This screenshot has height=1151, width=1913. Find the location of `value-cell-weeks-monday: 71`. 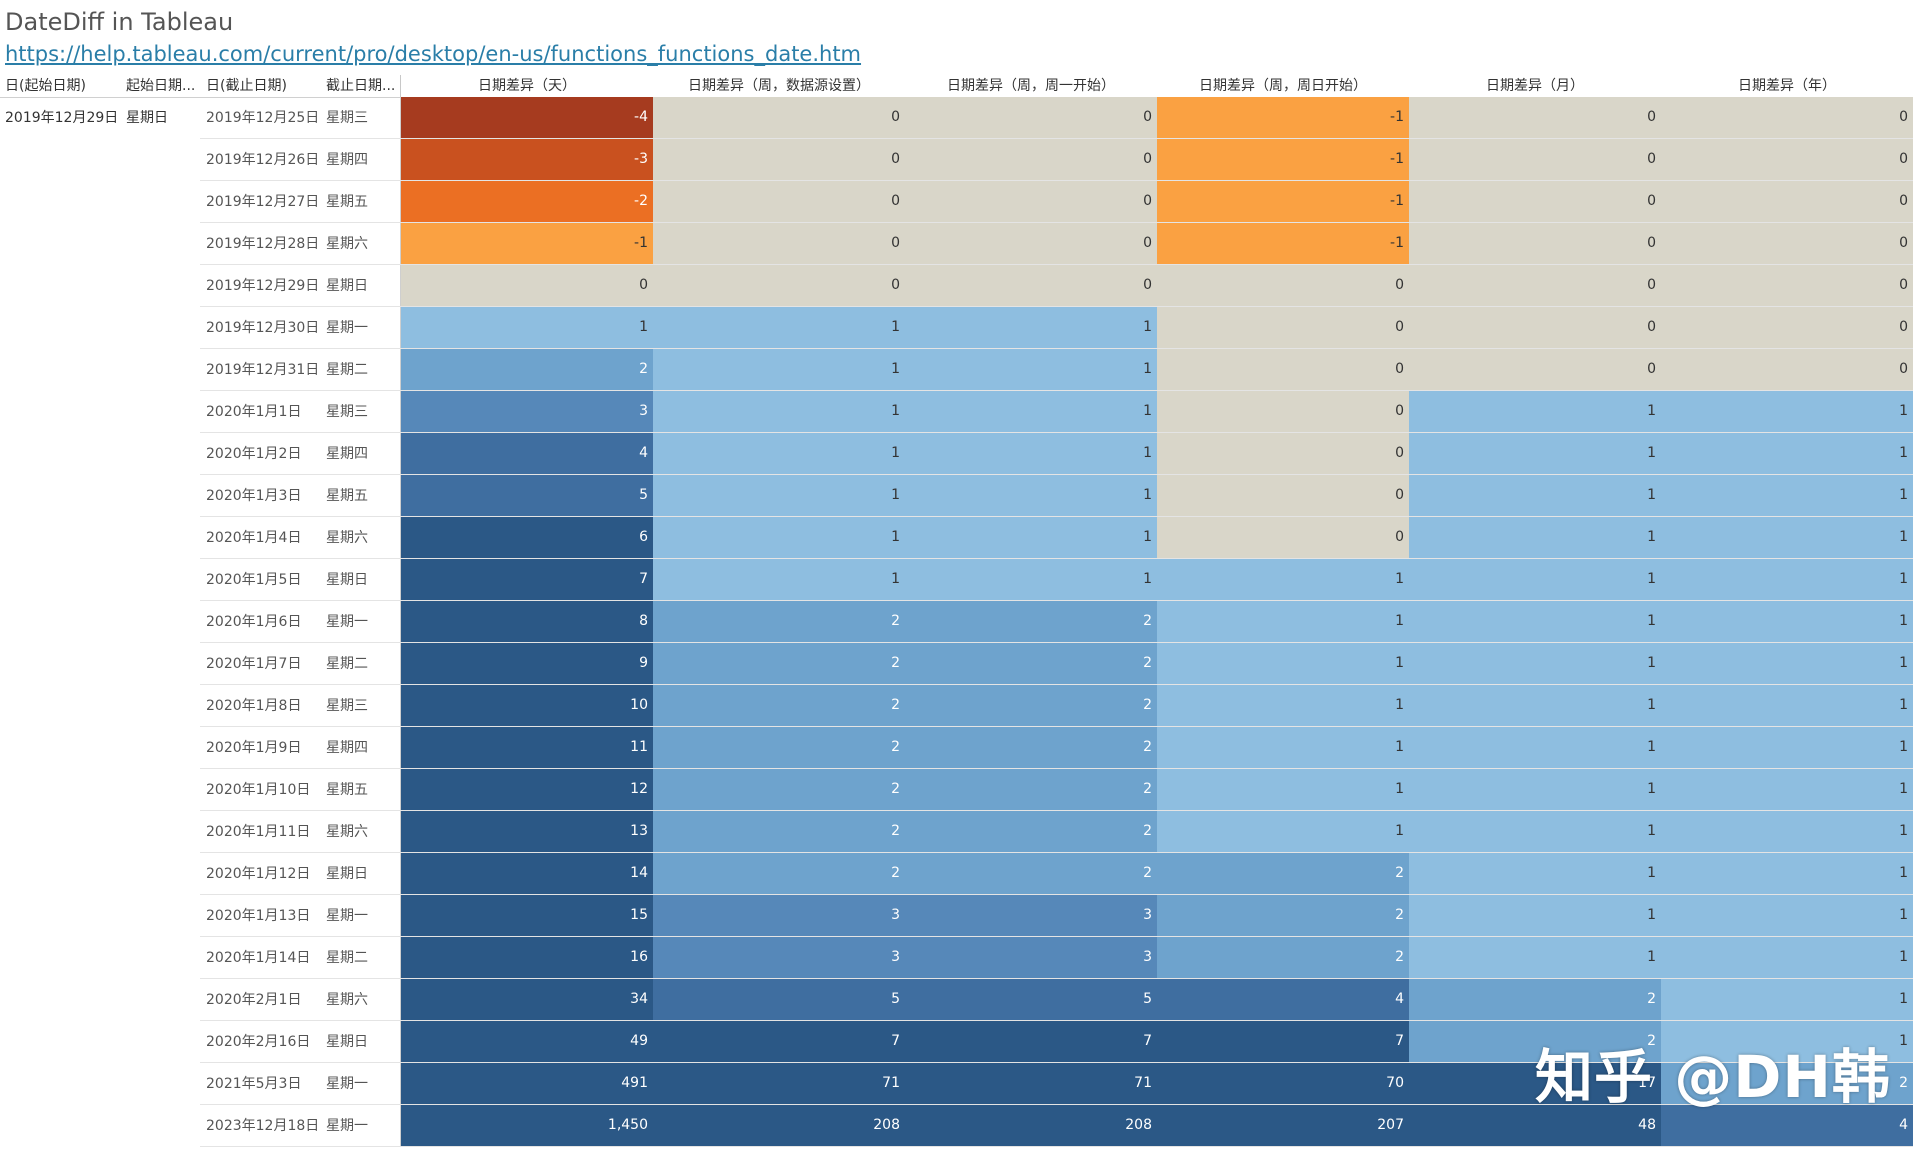

value-cell-weeks-monday: 71 is located at coordinates (1031, 1083).